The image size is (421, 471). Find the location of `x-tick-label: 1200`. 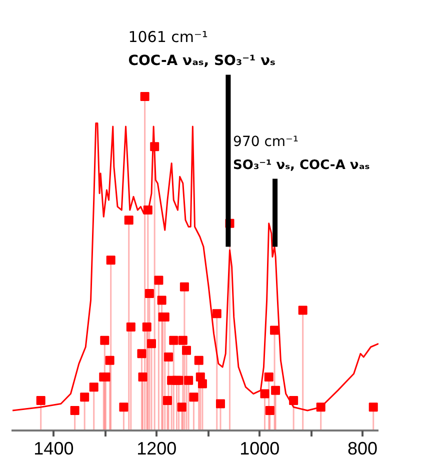

x-tick-label: 1200 is located at coordinates (156, 448).